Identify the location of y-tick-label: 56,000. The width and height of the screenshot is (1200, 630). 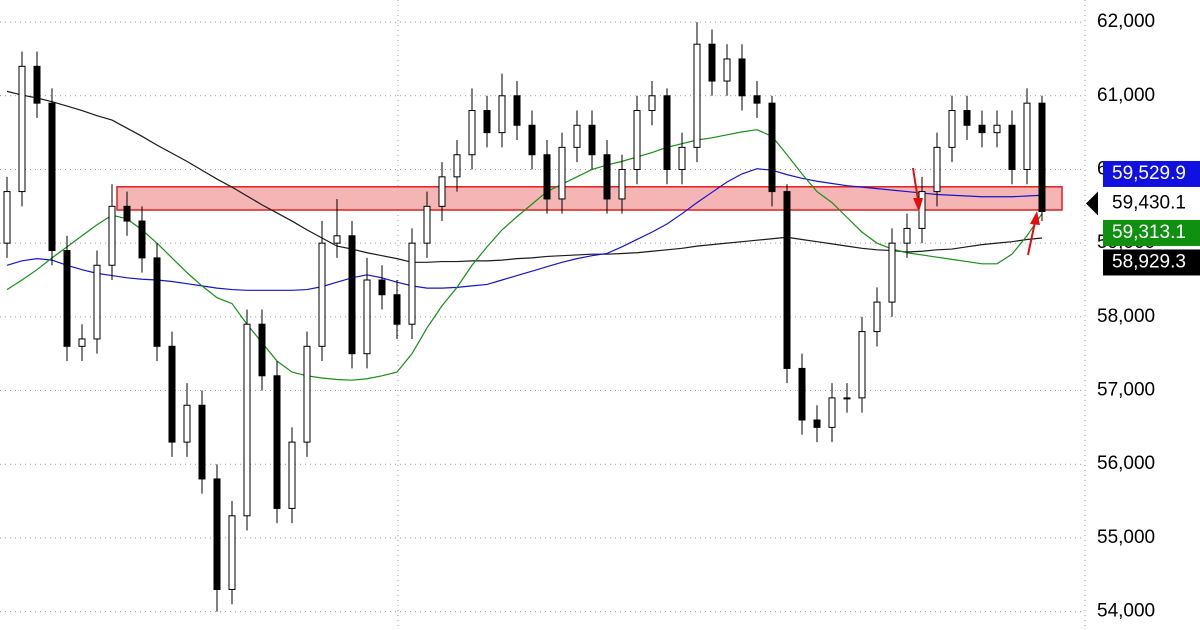
(1126, 463).